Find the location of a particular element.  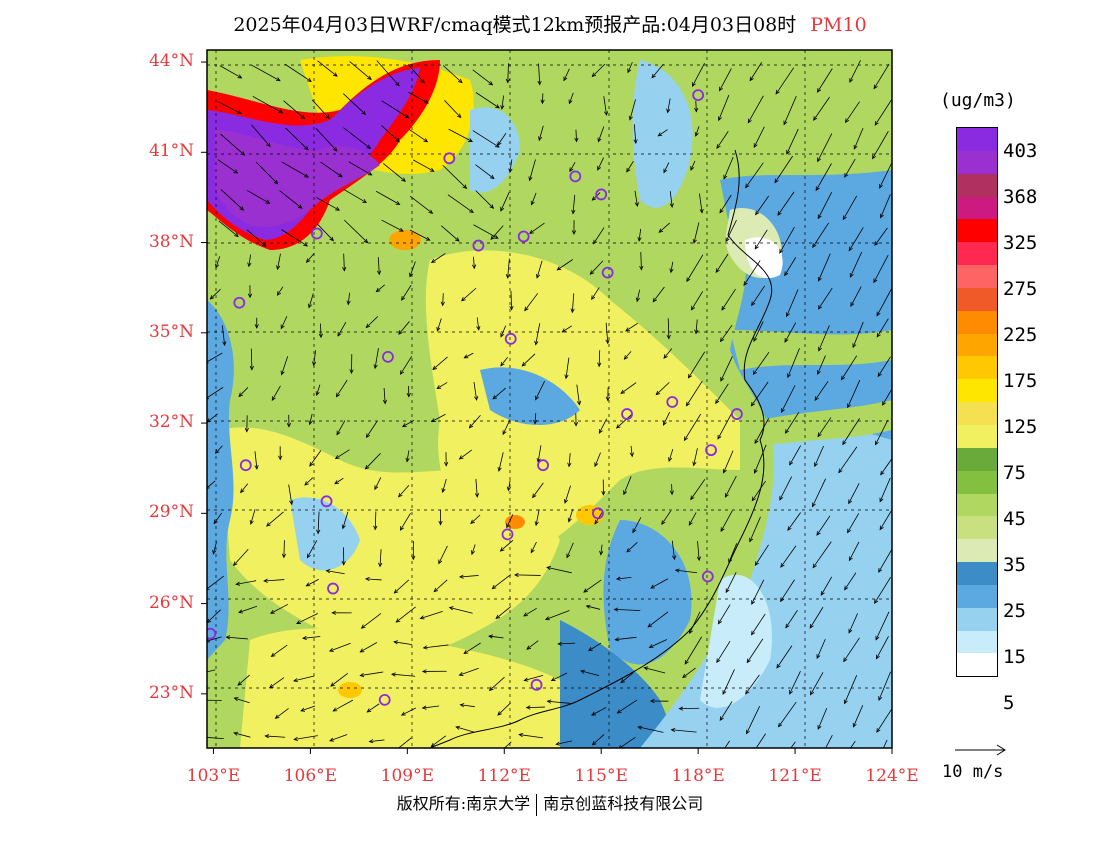

yellow-belt-south is located at coordinates (390, 539).